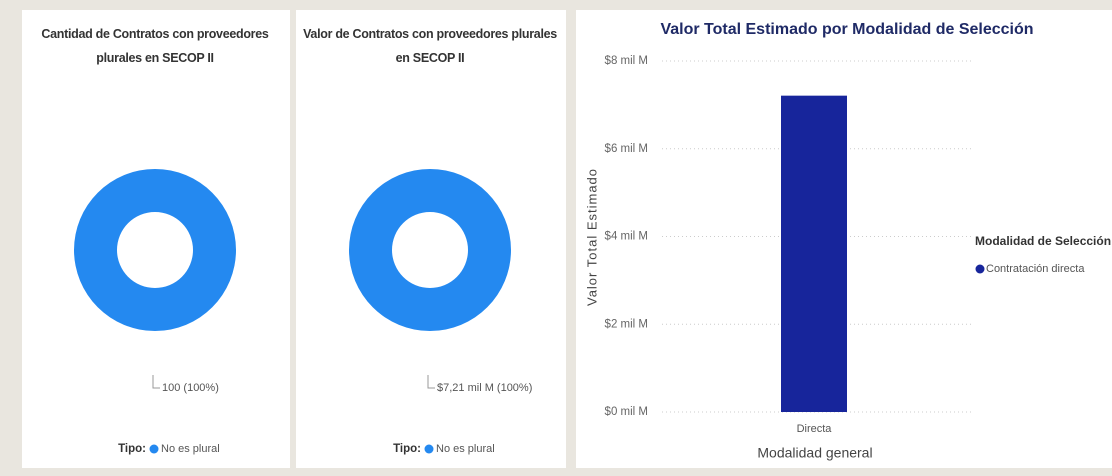 Image resolution: width=1112 pixels, height=476 pixels. What do you see at coordinates (626, 61) in the screenshot?
I see `y-tick-label: $8 mil M` at bounding box center [626, 61].